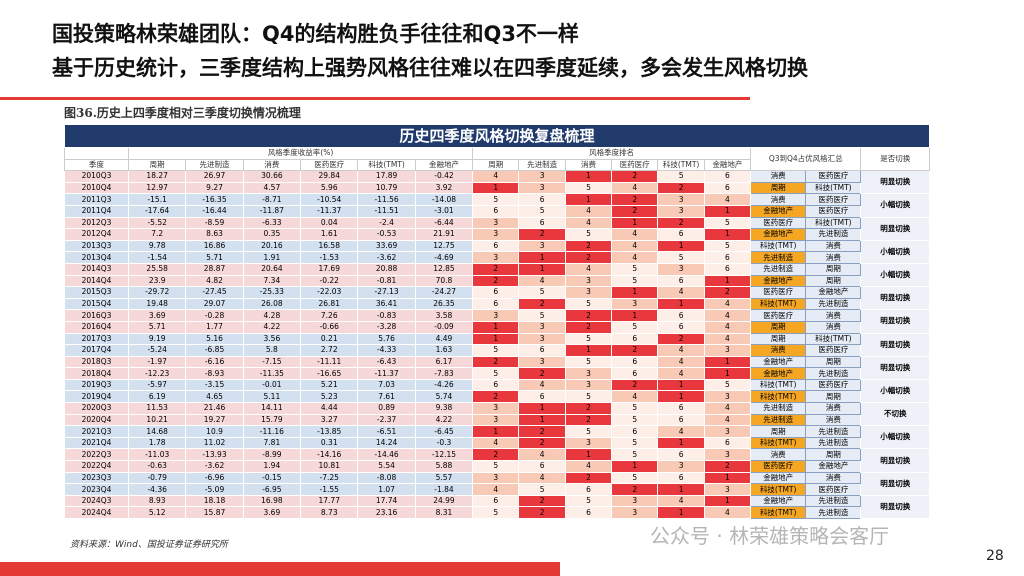 The image size is (1024, 576). I want to click on blank, so click(96, 153).